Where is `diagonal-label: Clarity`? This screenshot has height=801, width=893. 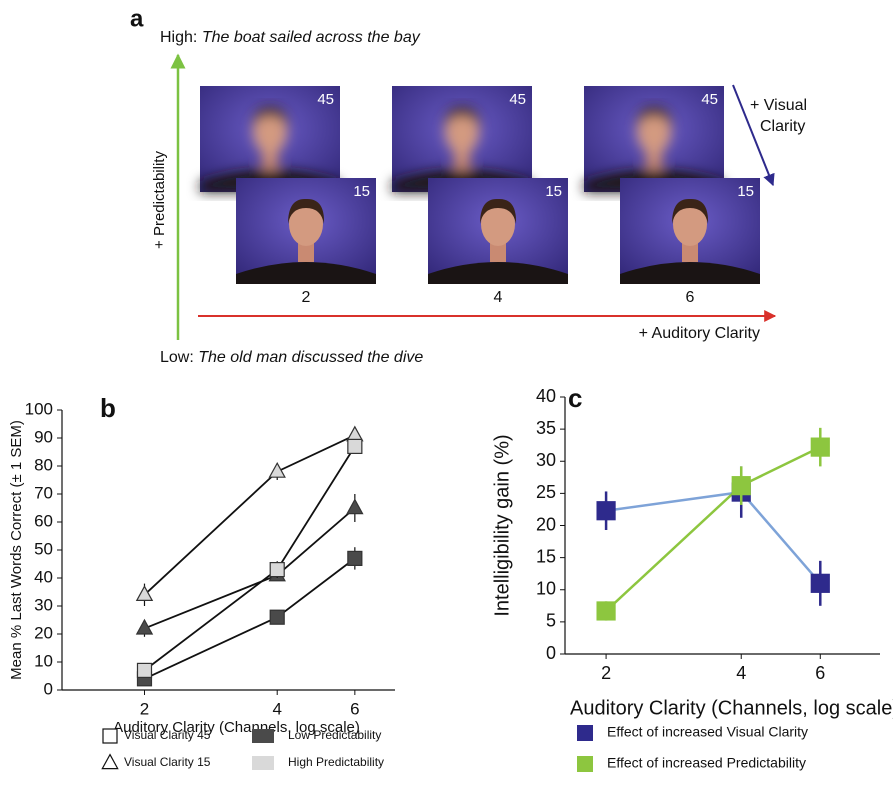 diagonal-label: Clarity is located at coordinates (782, 126).